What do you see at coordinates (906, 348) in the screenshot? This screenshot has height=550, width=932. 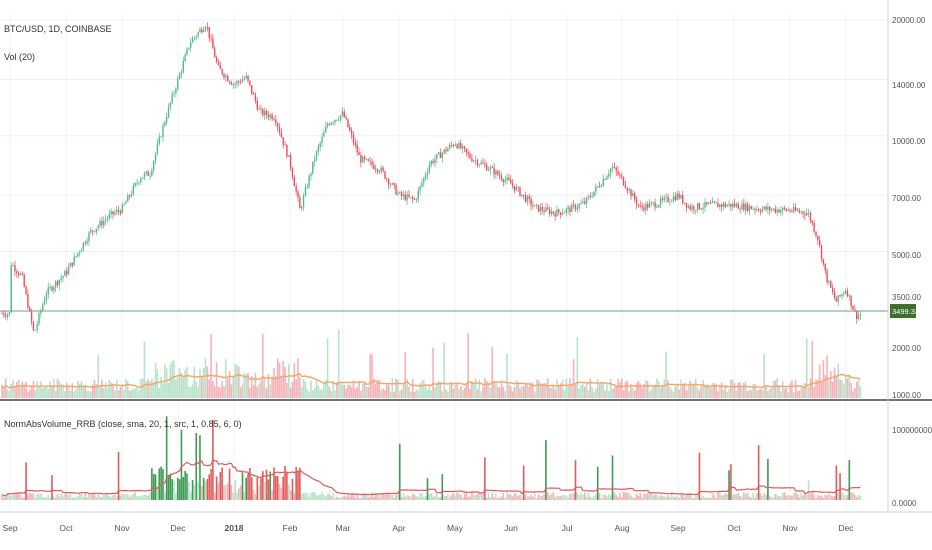 I see `price-tick-label: 2000.00` at bounding box center [906, 348].